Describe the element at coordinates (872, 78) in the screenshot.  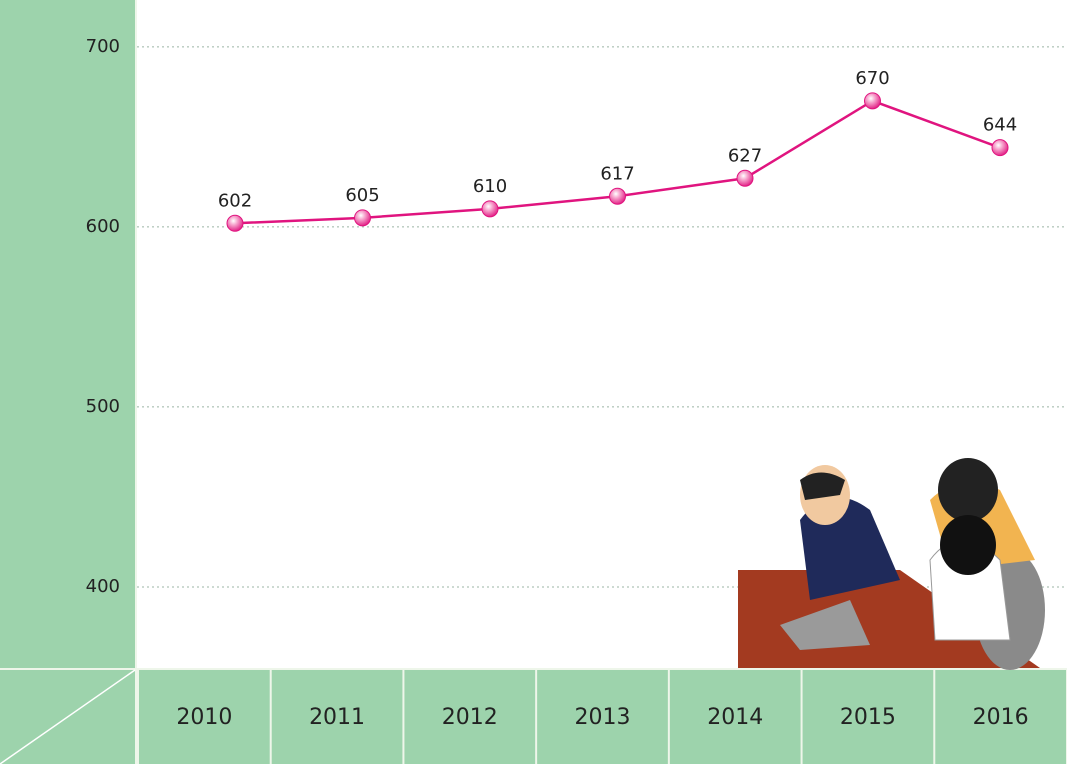
I see `value-label: 670` at that location.